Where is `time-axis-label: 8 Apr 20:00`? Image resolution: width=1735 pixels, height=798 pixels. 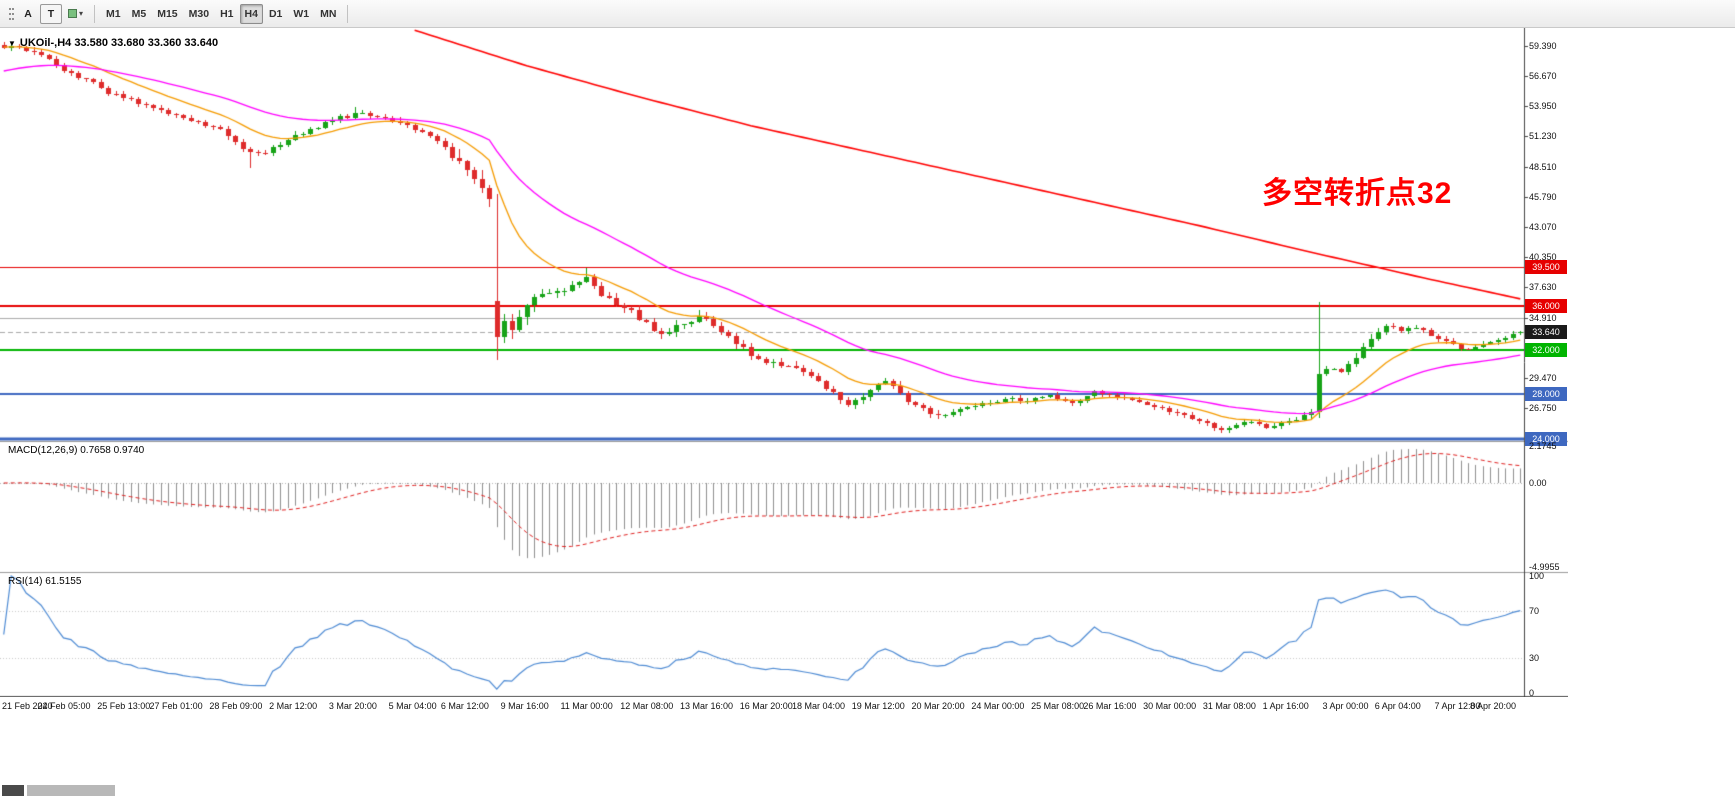 time-axis-label: 8 Apr 20:00 is located at coordinates (1493, 706).